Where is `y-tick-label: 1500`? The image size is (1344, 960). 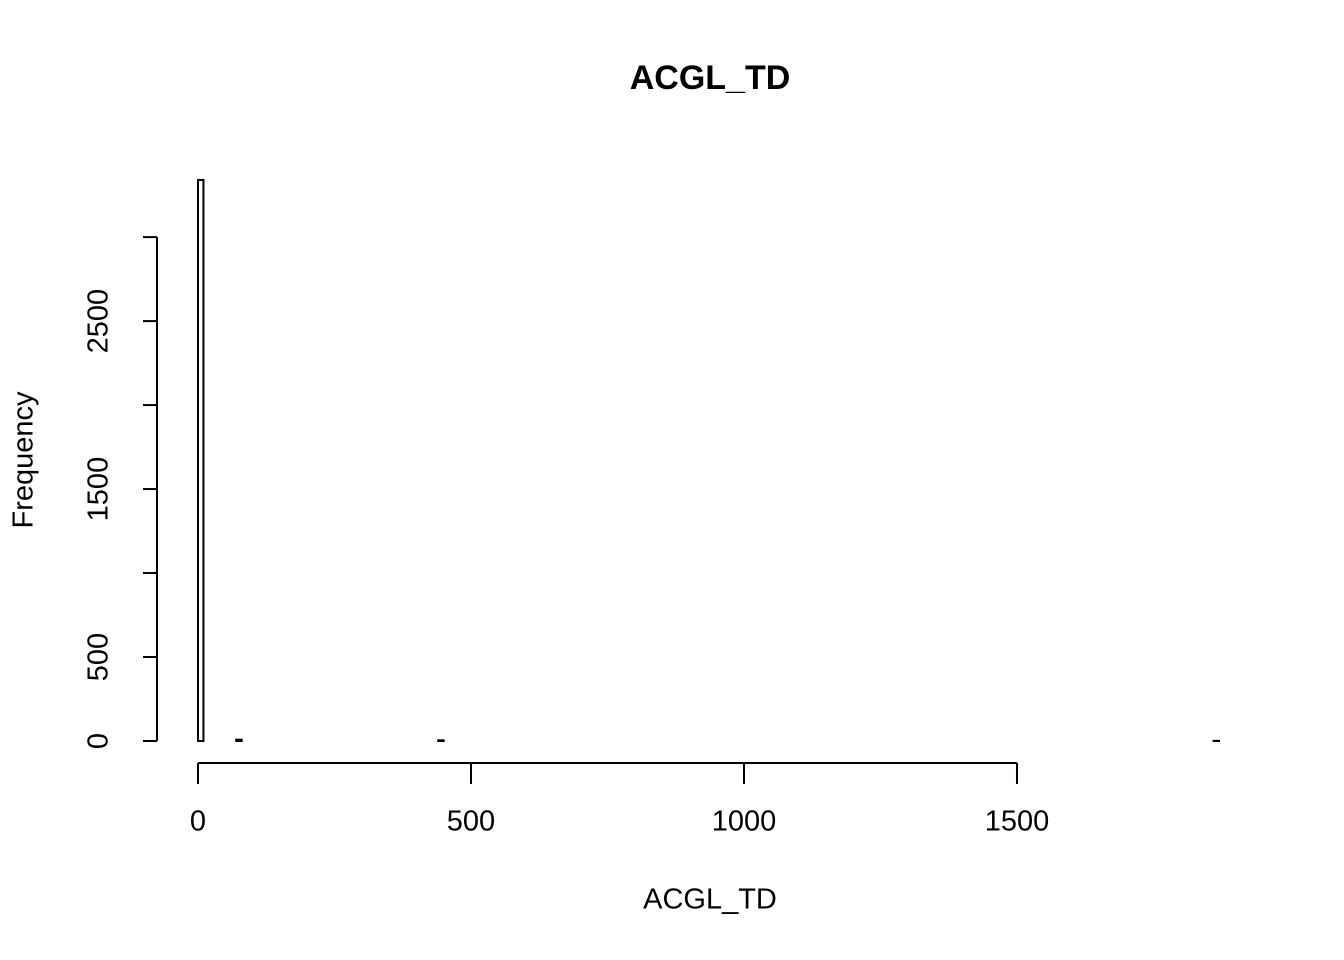
y-tick-label: 1500 is located at coordinates (99, 489).